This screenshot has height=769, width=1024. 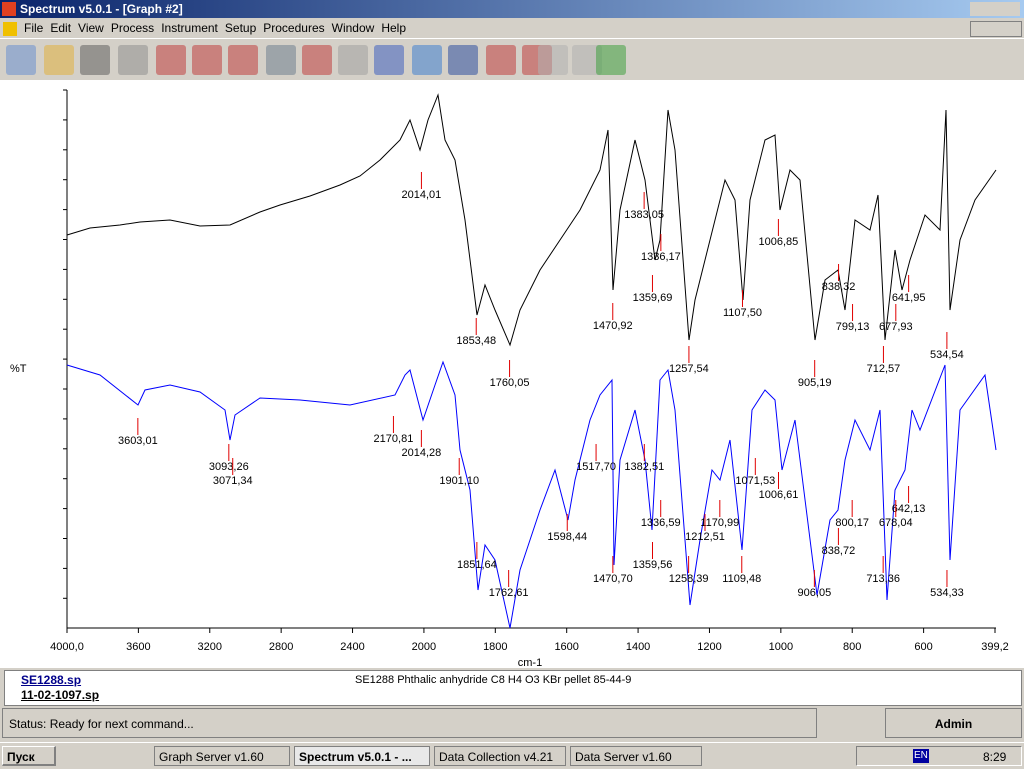 I want to click on peak-label: 1851,64, so click(x=477, y=565).